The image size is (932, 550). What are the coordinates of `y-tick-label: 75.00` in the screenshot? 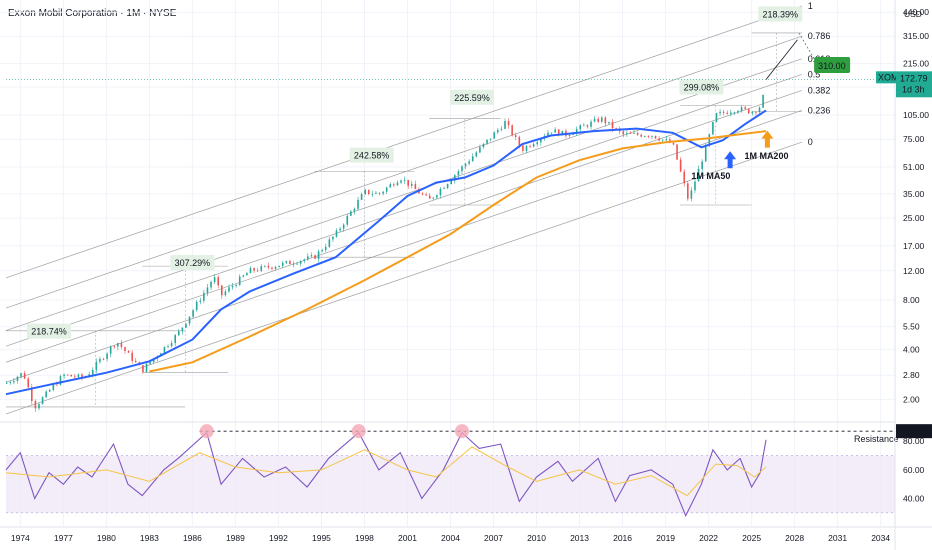 It's located at (914, 139).